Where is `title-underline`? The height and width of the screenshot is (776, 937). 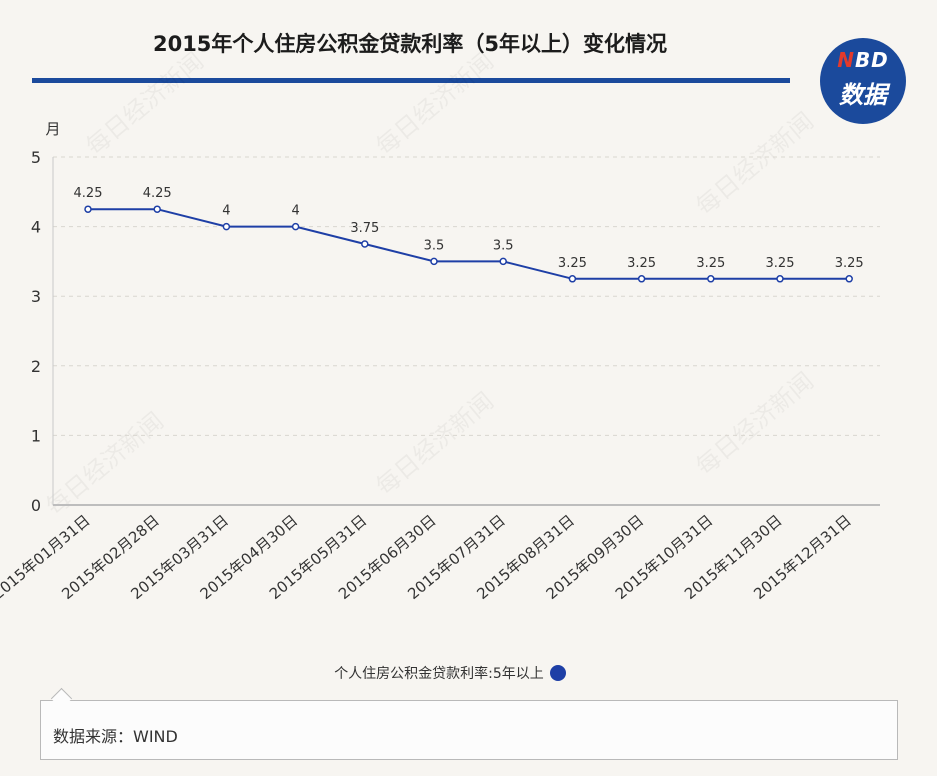
title-underline is located at coordinates (411, 80).